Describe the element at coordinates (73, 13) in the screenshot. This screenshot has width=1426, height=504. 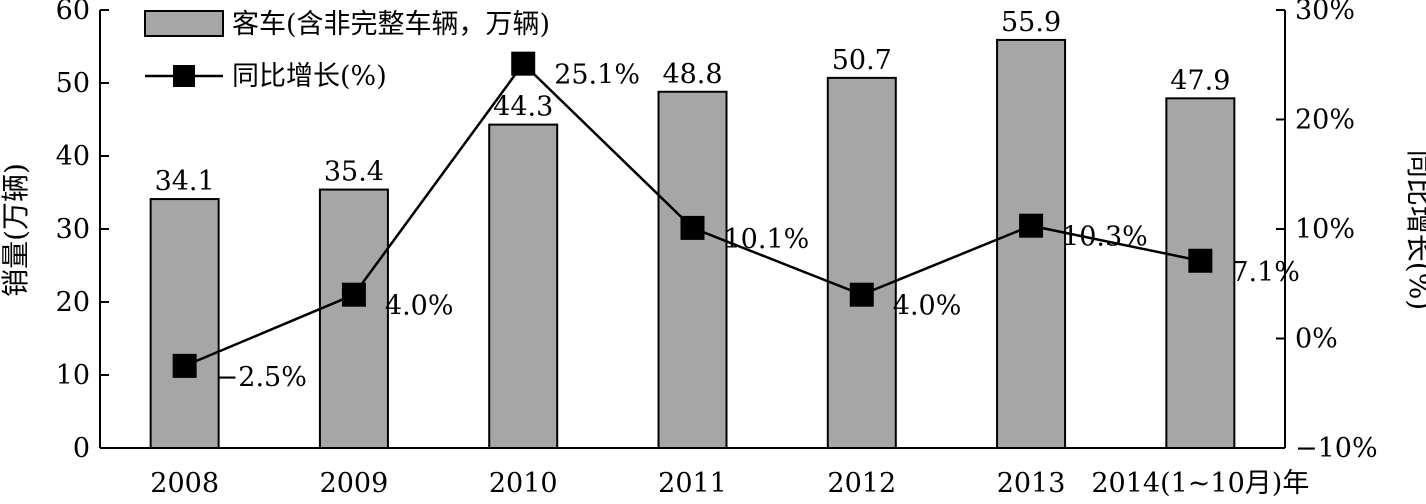
I see `y-tick-label: 60` at that location.